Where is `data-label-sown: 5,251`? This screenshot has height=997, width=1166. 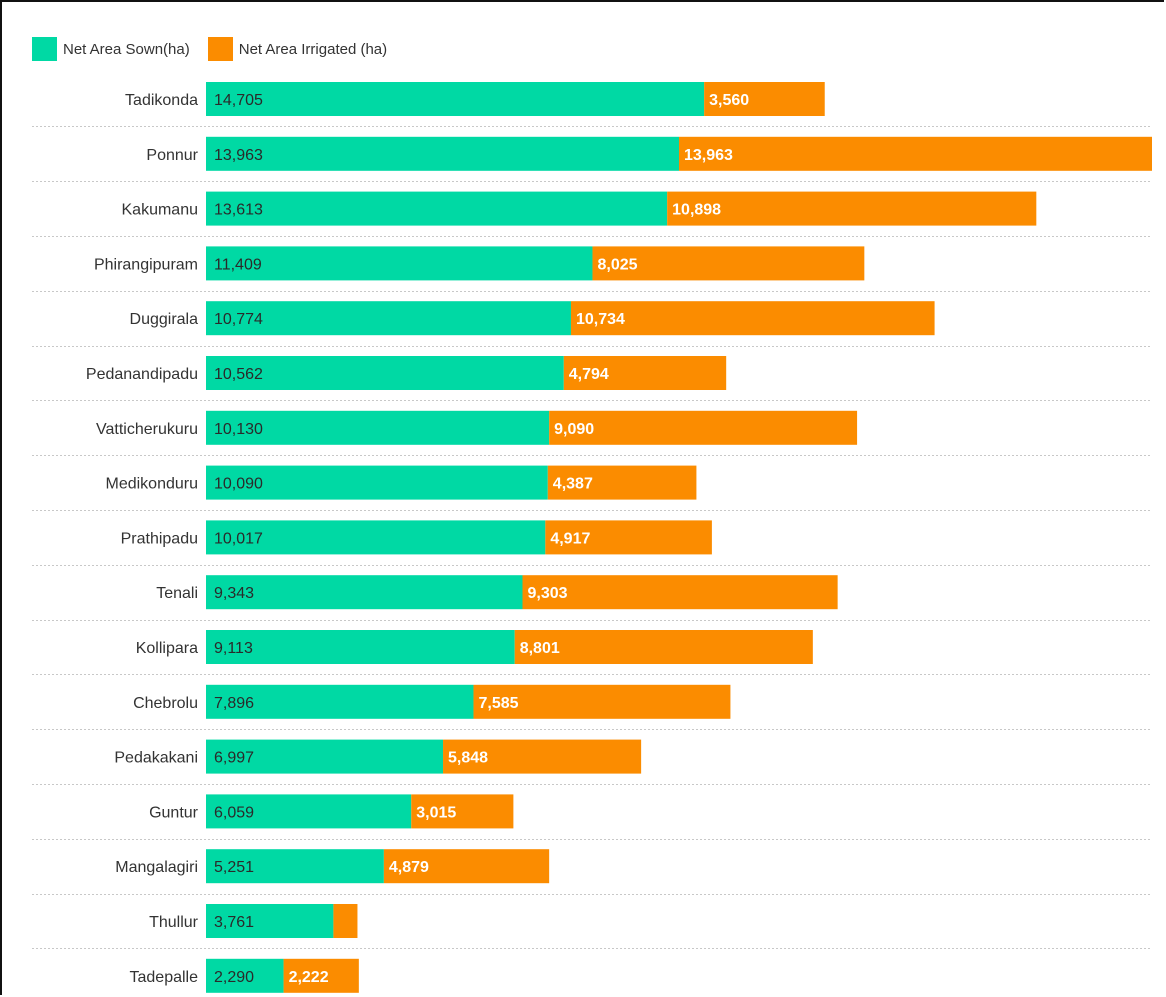 data-label-sown: 5,251 is located at coordinates (234, 867).